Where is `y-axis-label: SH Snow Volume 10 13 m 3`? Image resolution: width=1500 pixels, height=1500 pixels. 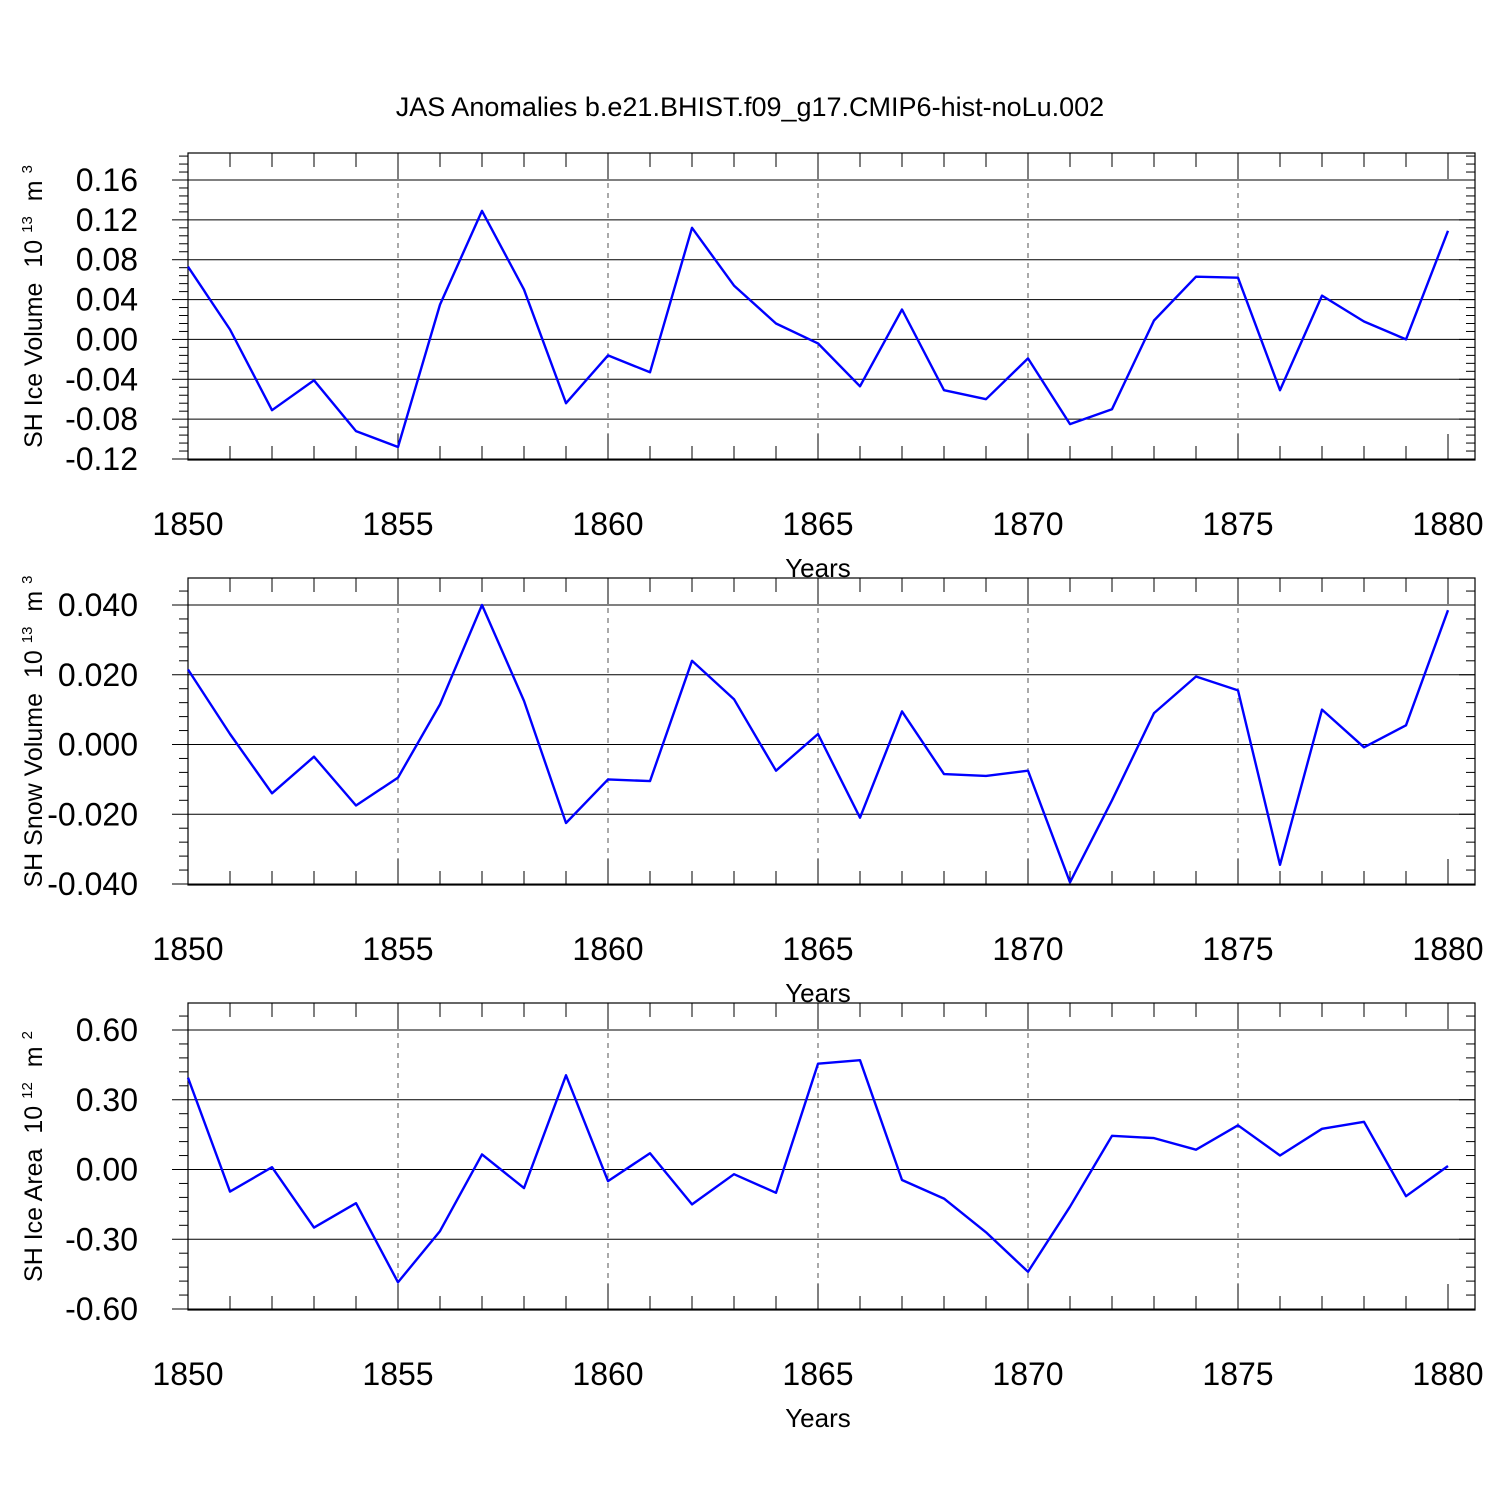 y-axis-label: SH Snow Volume 10 13 m 3 is located at coordinates (29, 731).